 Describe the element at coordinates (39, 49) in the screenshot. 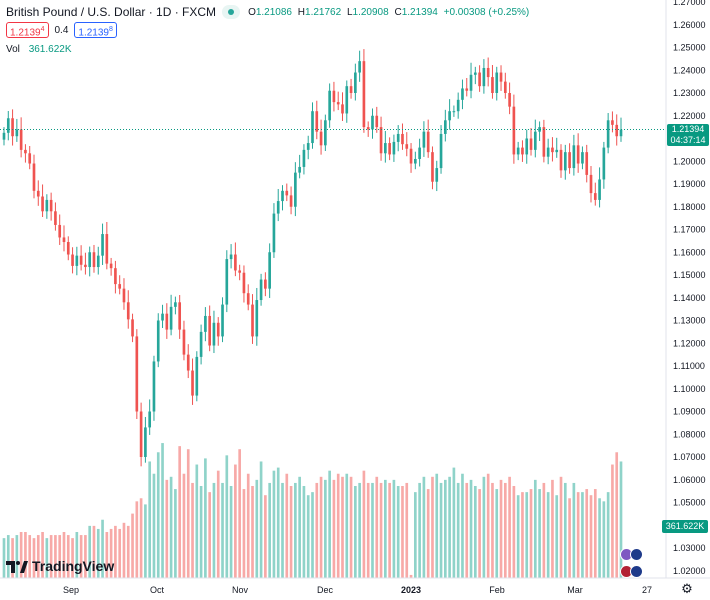

I see `volume-legend: Vol 361.622K` at that location.